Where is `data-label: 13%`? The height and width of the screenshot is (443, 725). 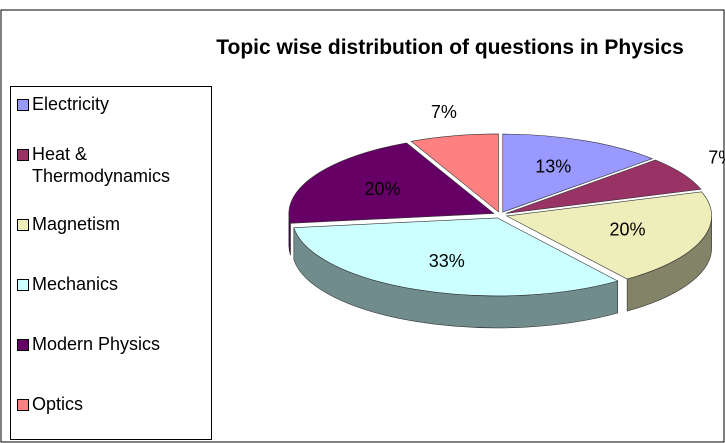
data-label: 13% is located at coordinates (553, 166).